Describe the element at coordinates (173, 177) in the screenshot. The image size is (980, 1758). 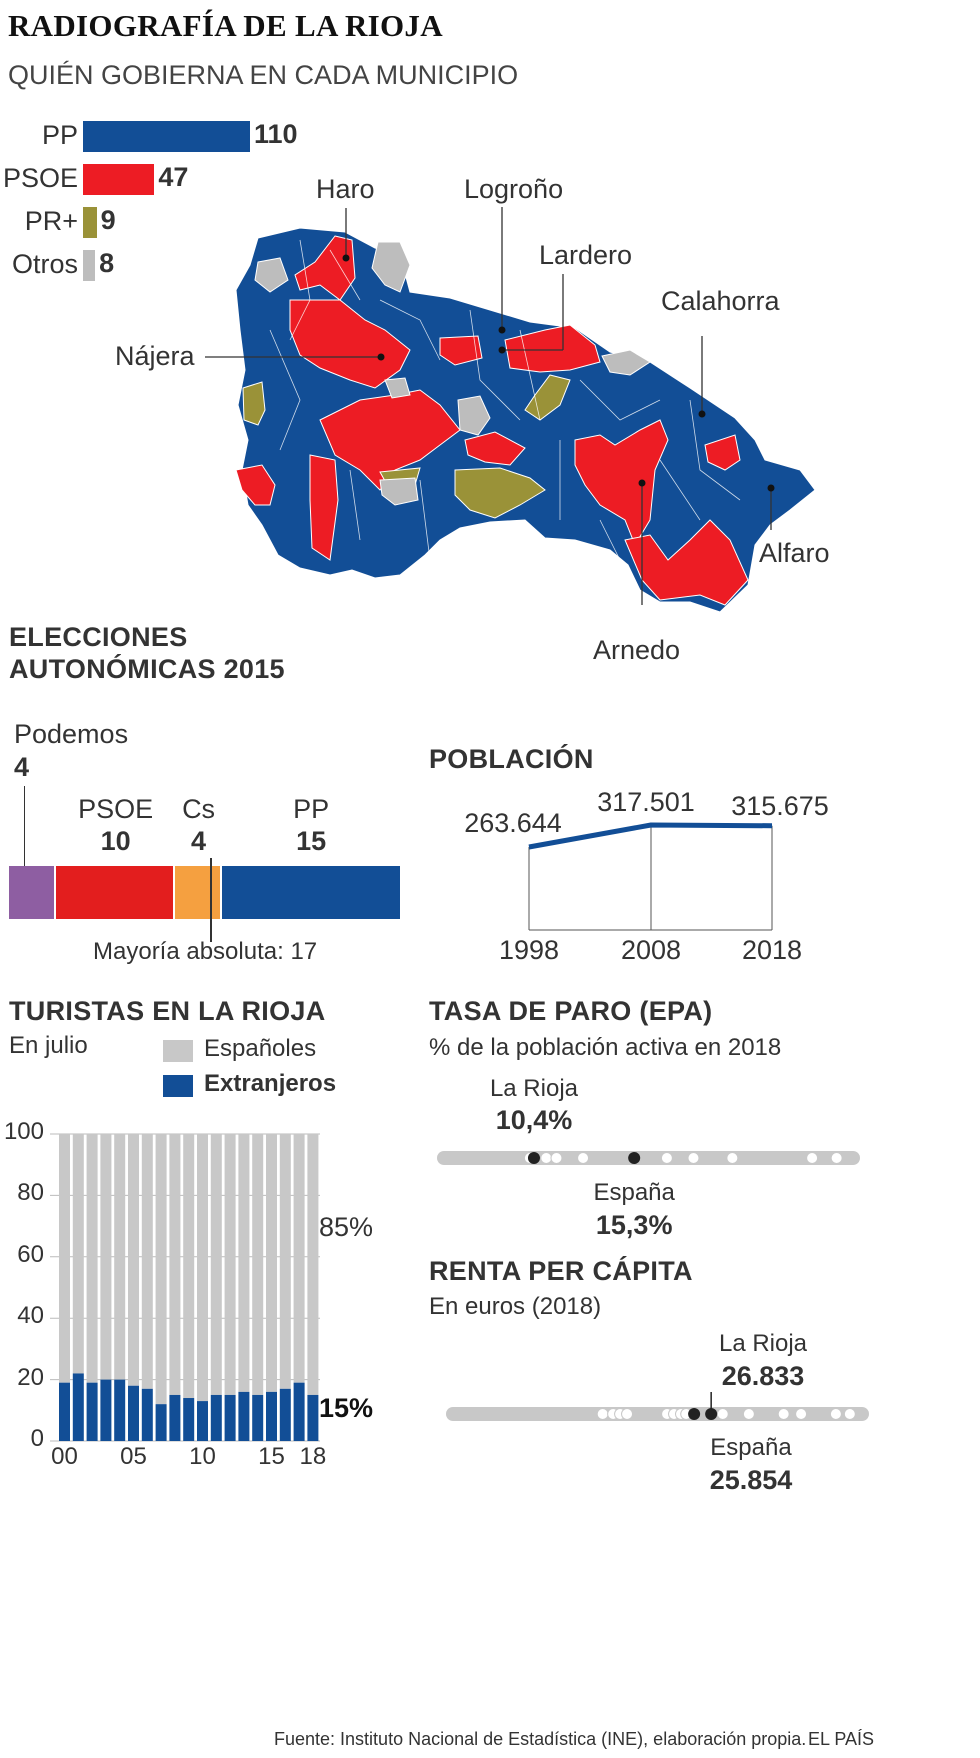
I see `municipios-value-psoe: 47` at that location.